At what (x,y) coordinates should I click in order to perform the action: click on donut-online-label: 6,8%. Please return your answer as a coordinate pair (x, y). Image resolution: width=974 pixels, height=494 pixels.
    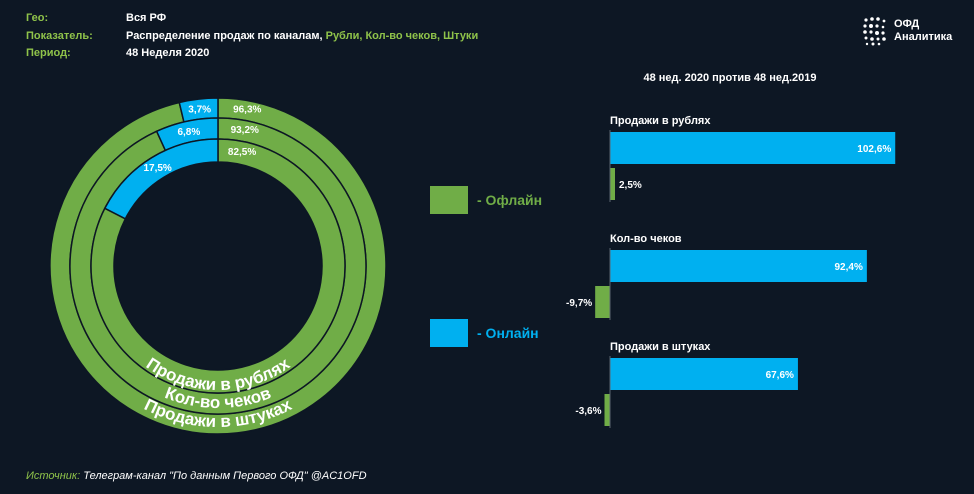
    Looking at the image, I should click on (188, 132).